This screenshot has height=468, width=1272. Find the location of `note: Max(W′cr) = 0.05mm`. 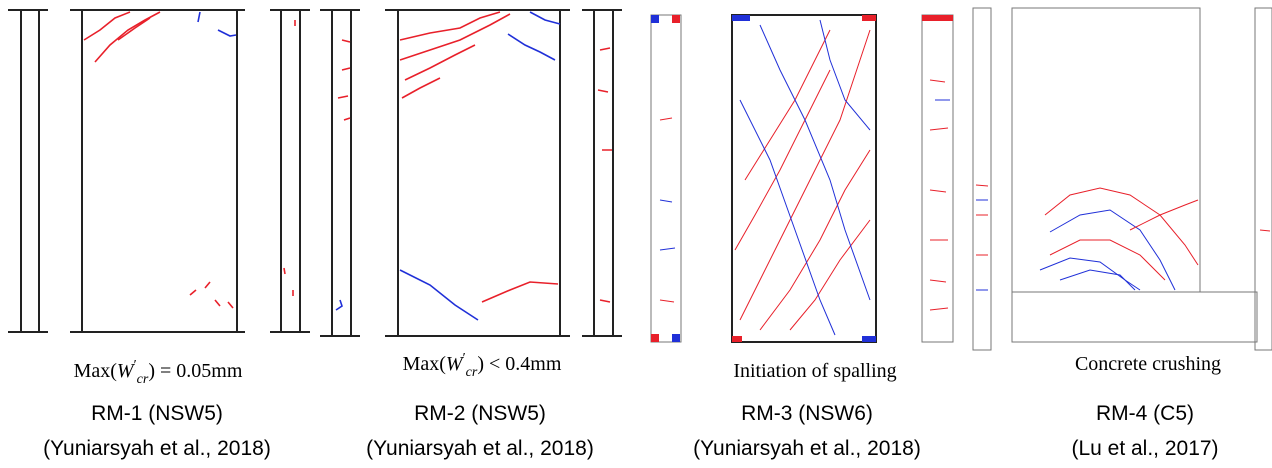

note: Max(W′cr) = 0.05mm is located at coordinates (158, 372).